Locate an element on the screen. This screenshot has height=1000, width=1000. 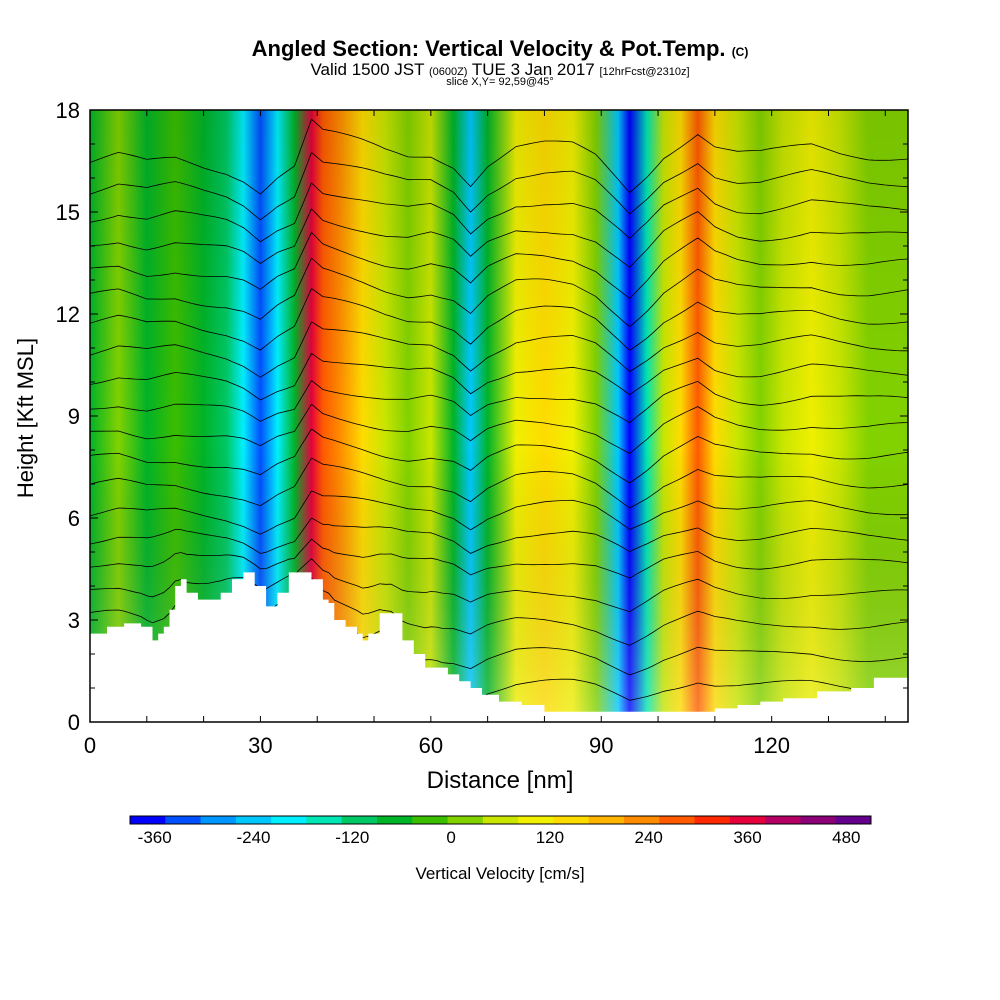
y-tick-label: 15 is located at coordinates (68, 212).